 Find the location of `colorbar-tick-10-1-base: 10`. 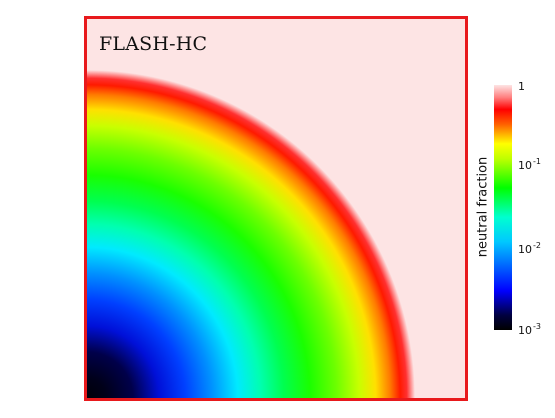

colorbar-tick-10-1-base: 10 is located at coordinates (525, 165).